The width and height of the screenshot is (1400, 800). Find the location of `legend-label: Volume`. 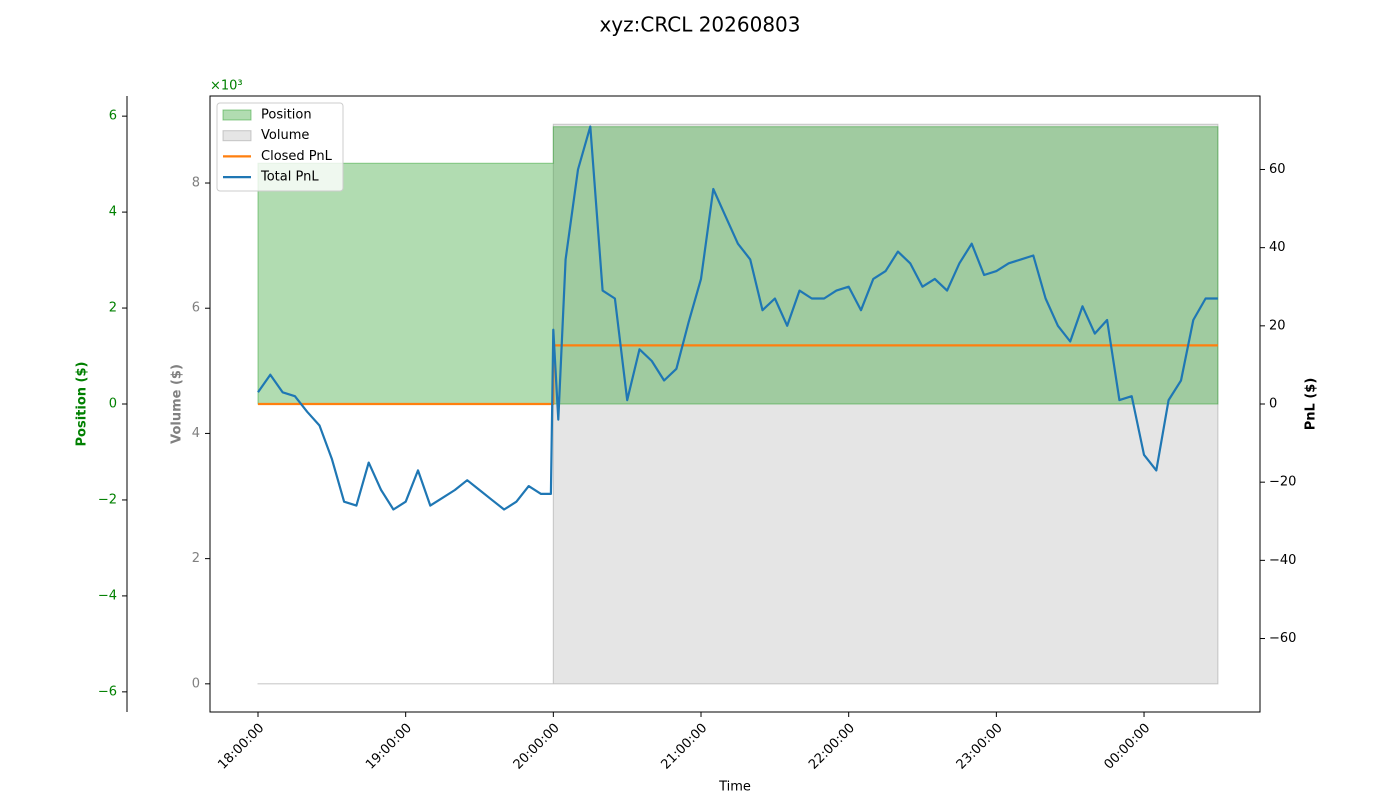

legend-label: Volume is located at coordinates (285, 135).